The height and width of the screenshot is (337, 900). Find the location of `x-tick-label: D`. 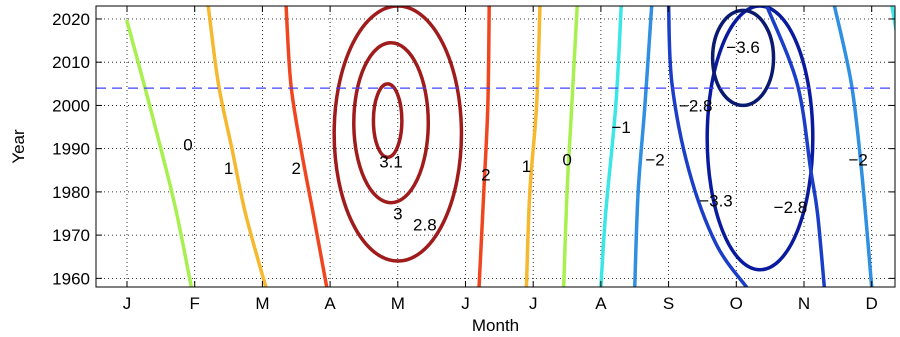

x-tick-label: D is located at coordinates (872, 303).